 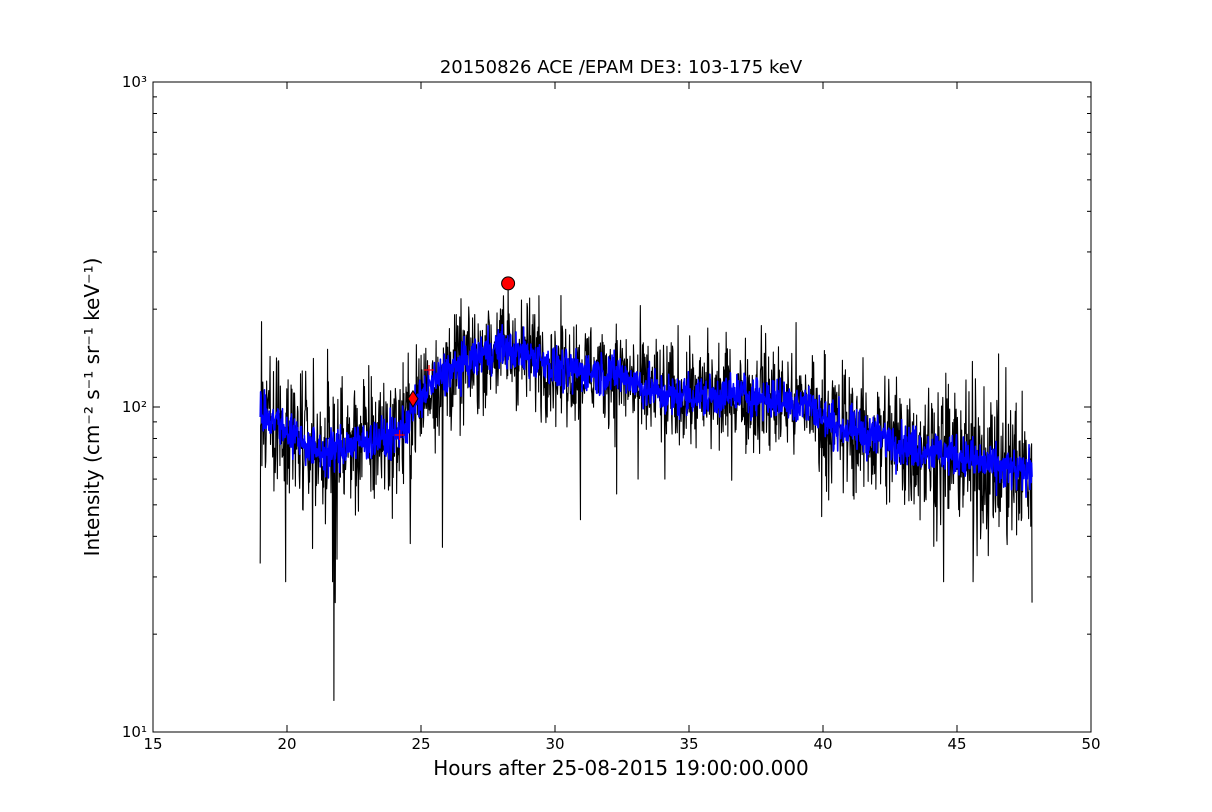 What do you see at coordinates (822, 744) in the screenshot?
I see `x-tick-label: 40` at bounding box center [822, 744].